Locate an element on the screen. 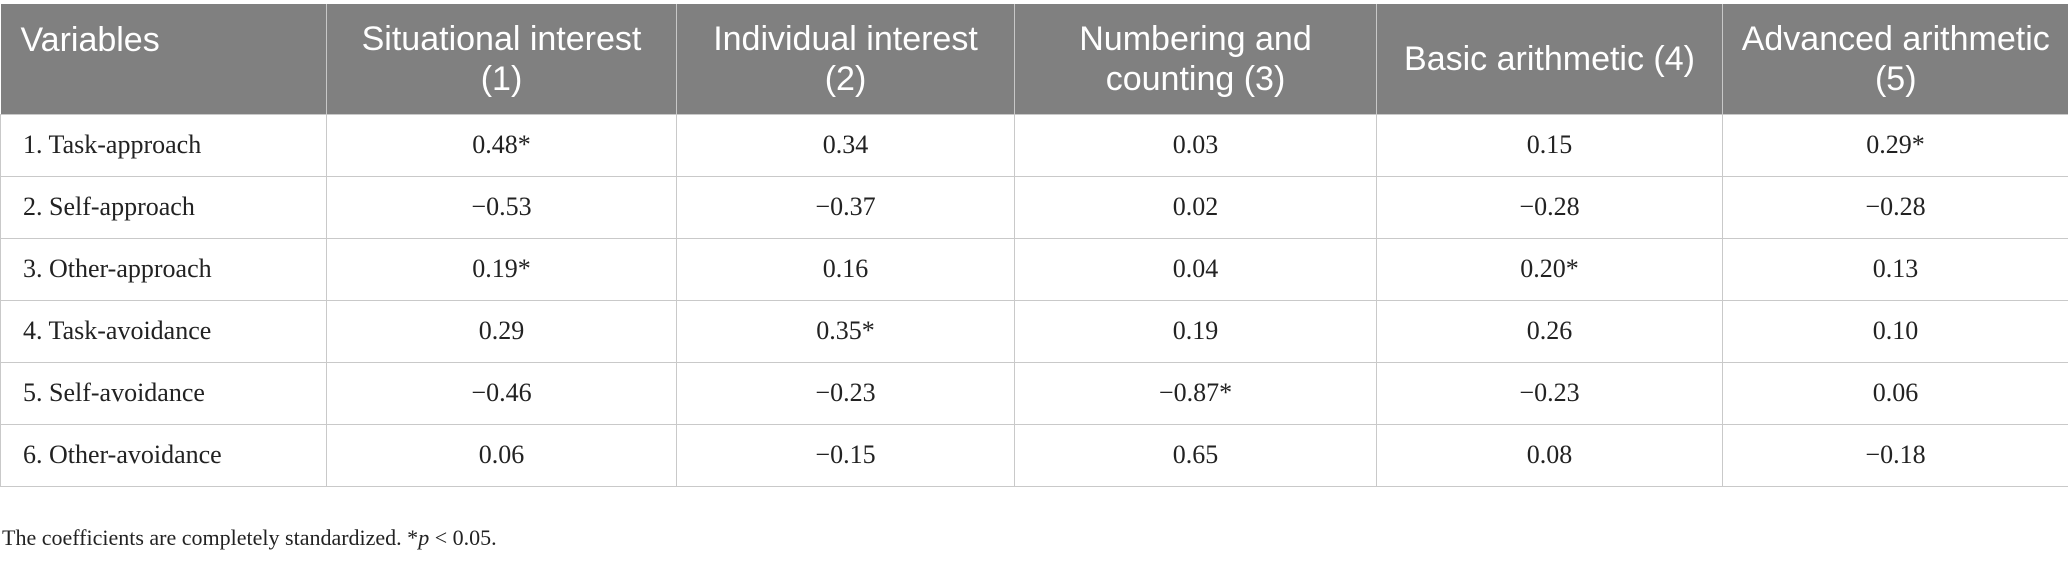  row-label: 5. Self-avoidance is located at coordinates (163, 393).